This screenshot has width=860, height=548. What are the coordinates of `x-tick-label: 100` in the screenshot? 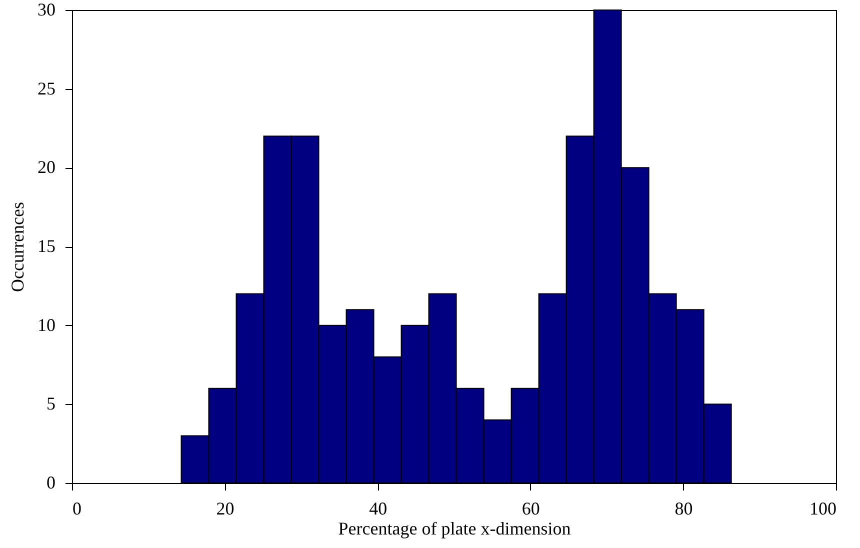 It's located at (823, 508).